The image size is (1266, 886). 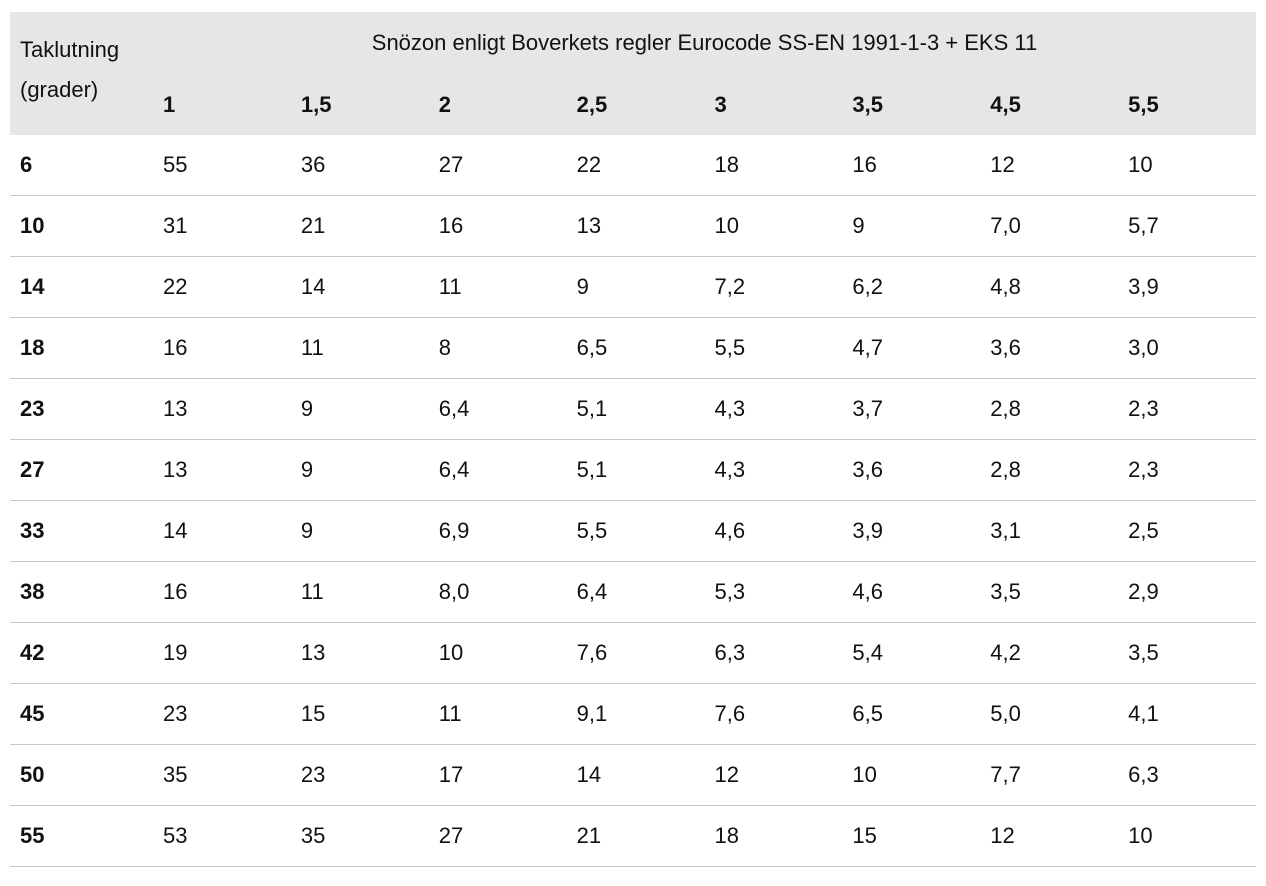 I want to click on table-row: 50 35 23 17 14 12 10 7,7 6,3, so click(x=633, y=775).